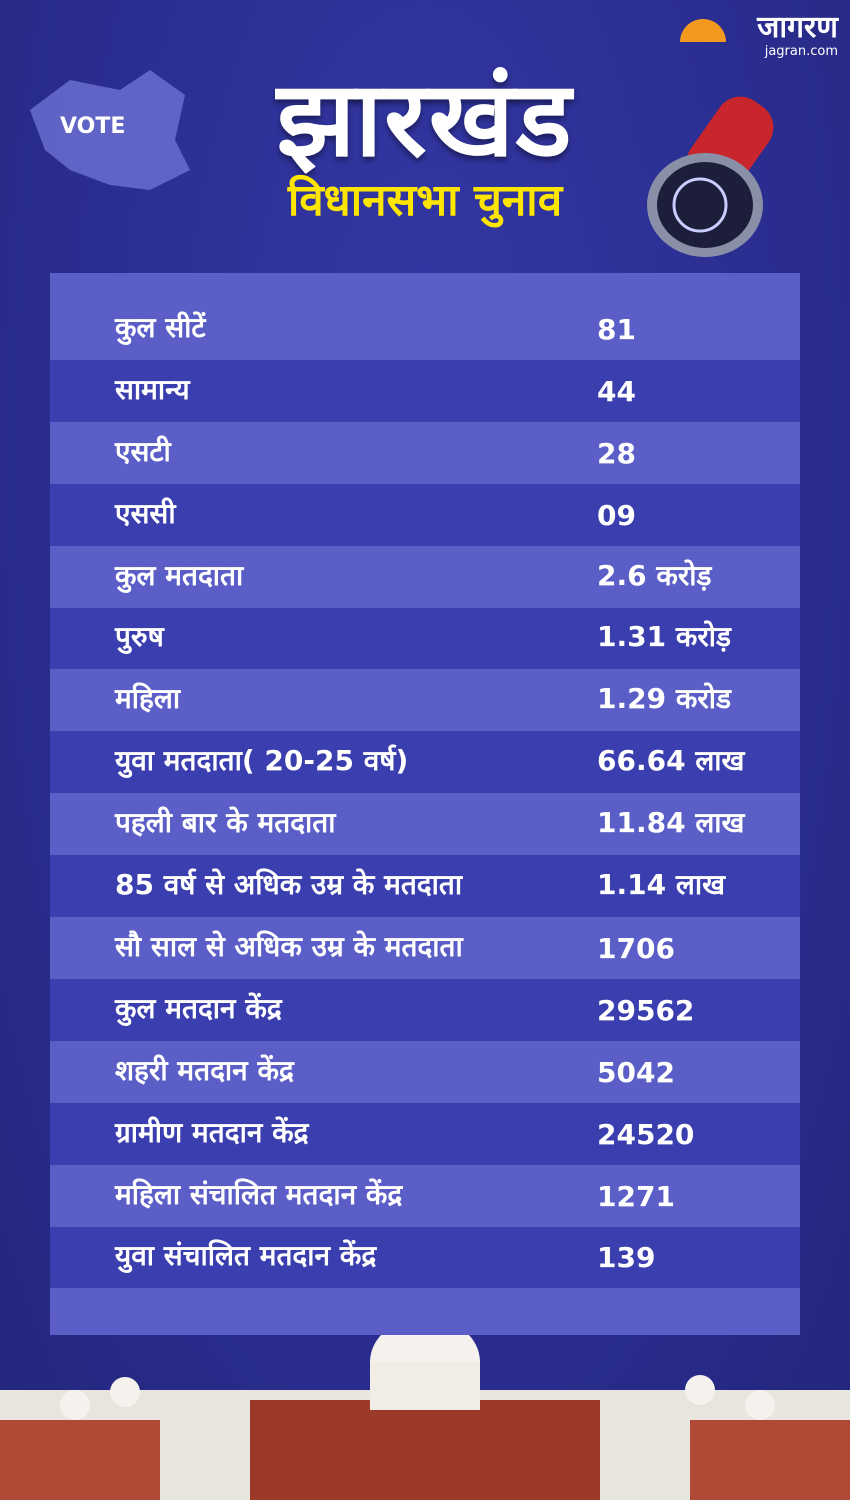  Describe the element at coordinates (425, 391) in the screenshot. I see `table-row: सामान्य 44` at that location.